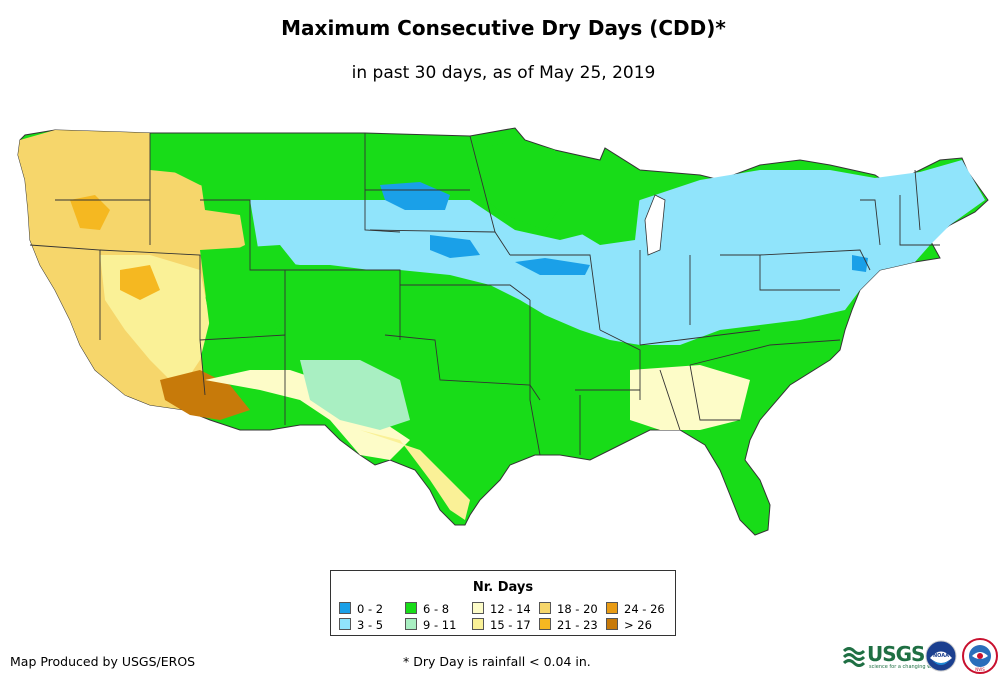  Describe the element at coordinates (260, 170) in the screenshot. I see `region-montana-green` at that location.